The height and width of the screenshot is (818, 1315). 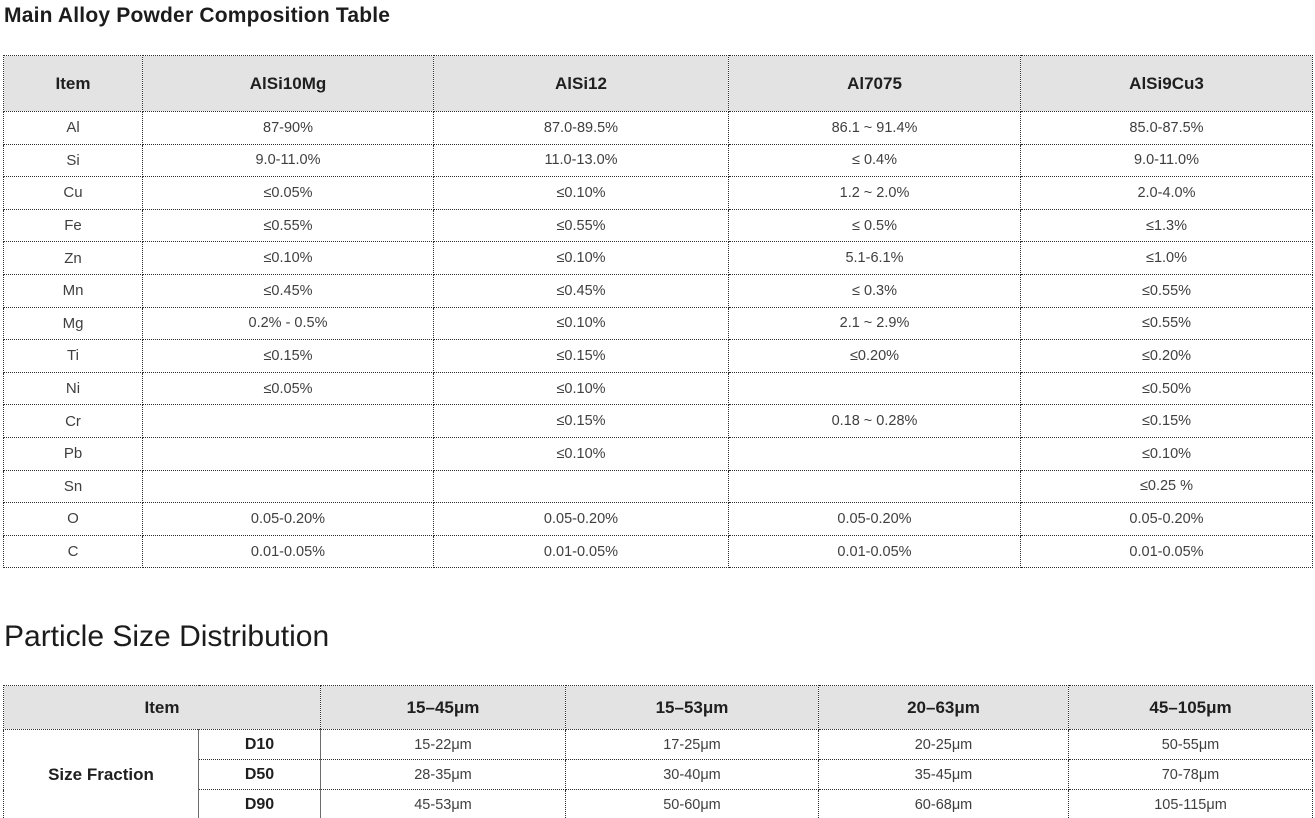 I want to click on psd-value: 30-40μm, so click(x=692, y=775).